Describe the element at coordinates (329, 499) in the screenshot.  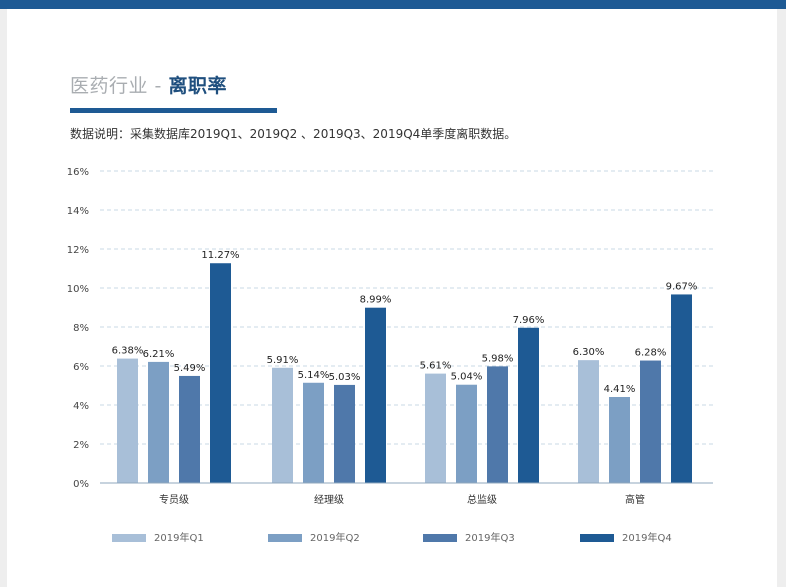
I see `x-tick-label: 经理级` at that location.